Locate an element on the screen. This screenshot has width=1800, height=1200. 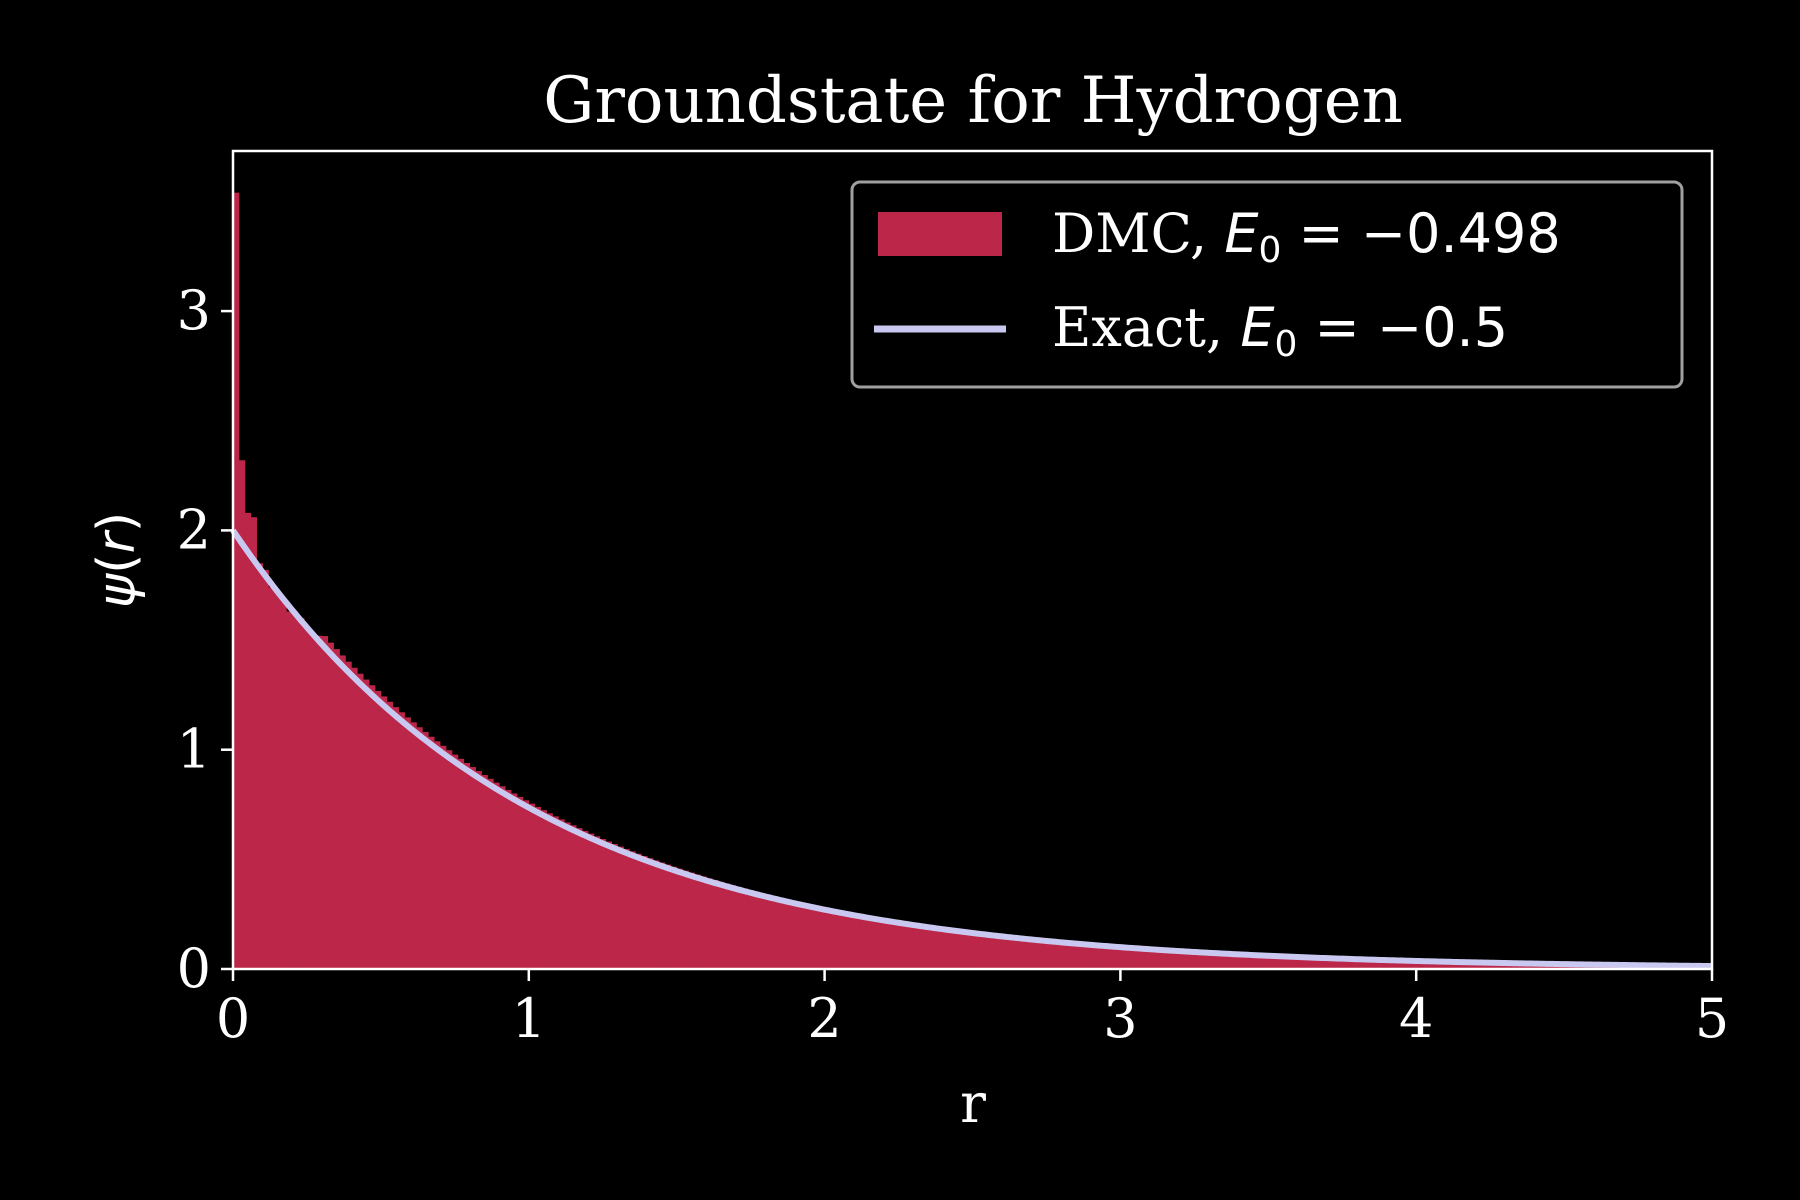
x-axis: 0 1 2 3 4 5 is located at coordinates (972, 1009).